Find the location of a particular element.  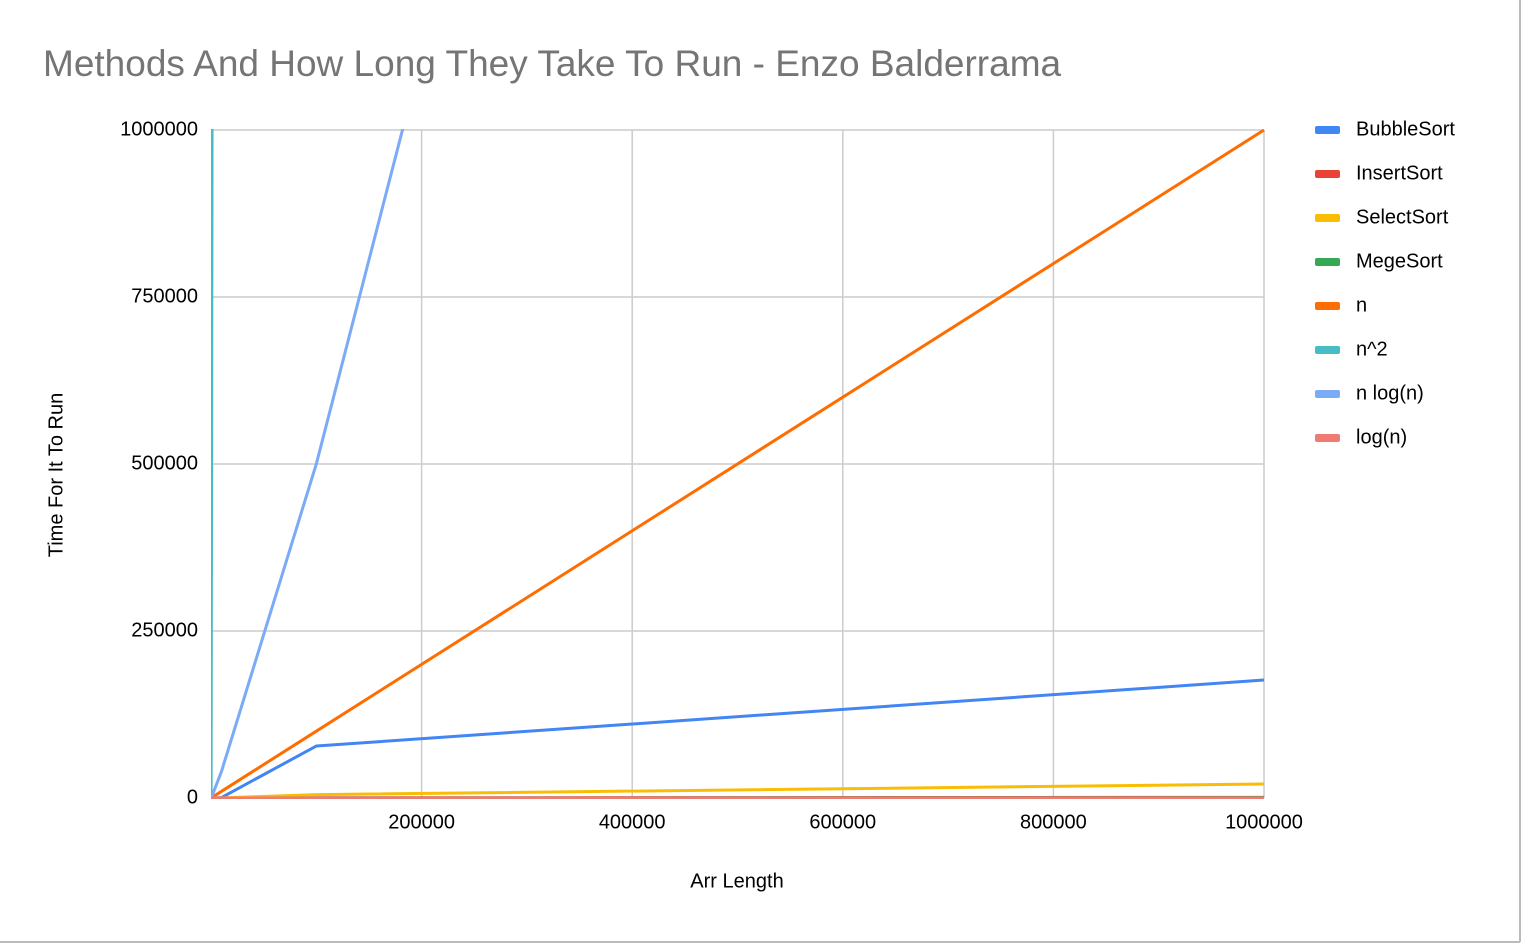

legend-label: n log(n) is located at coordinates (1390, 393).